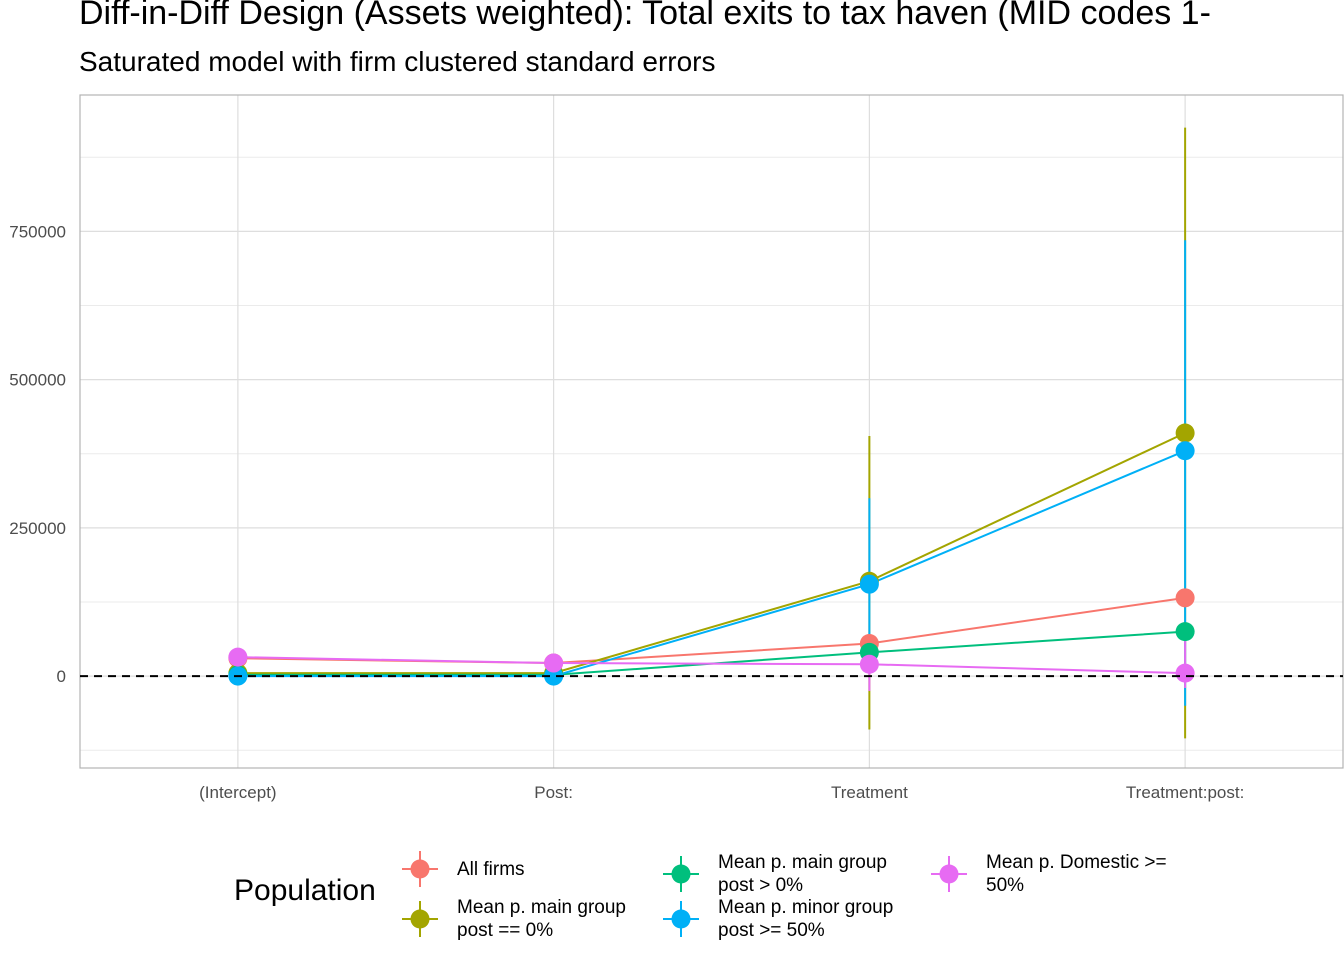  Describe the element at coordinates (37, 231) in the screenshot. I see `y-tick-label: 750000` at that location.